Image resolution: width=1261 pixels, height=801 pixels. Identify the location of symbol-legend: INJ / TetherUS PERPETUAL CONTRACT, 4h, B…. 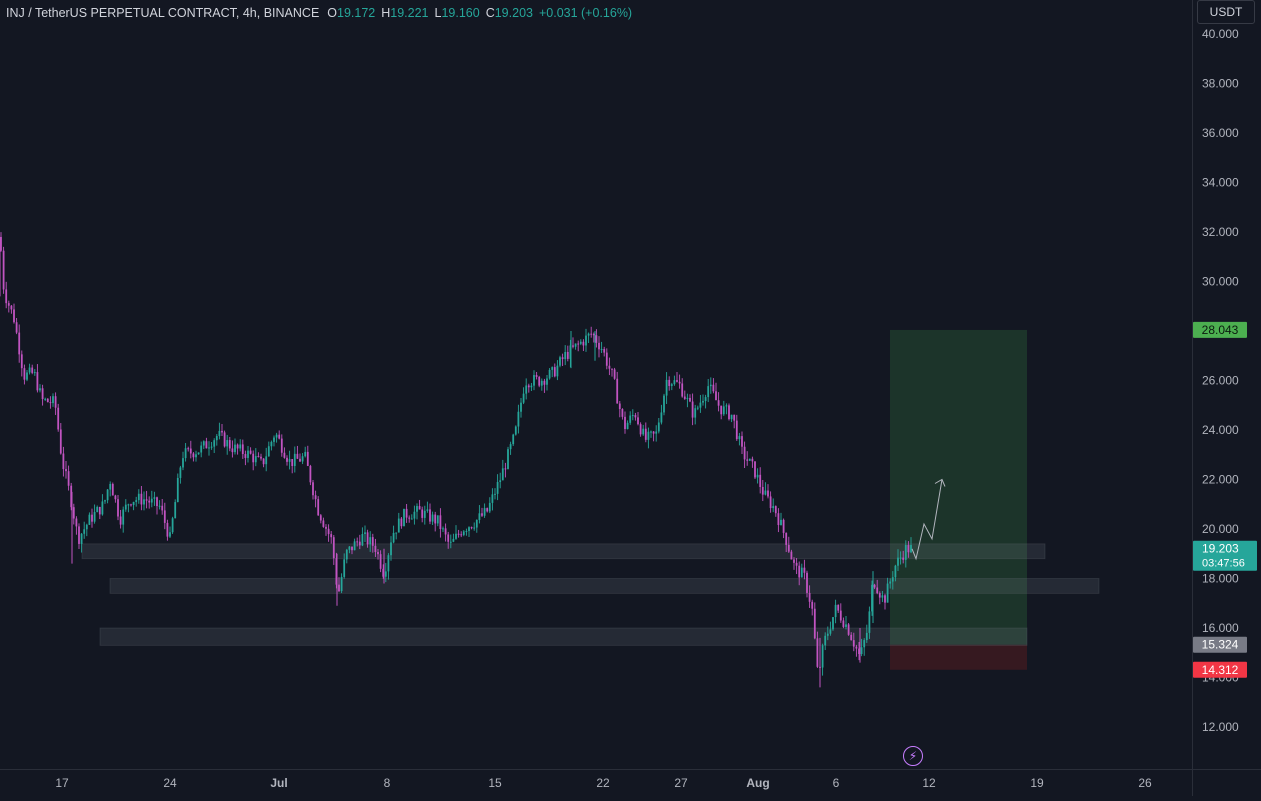
(322, 13).